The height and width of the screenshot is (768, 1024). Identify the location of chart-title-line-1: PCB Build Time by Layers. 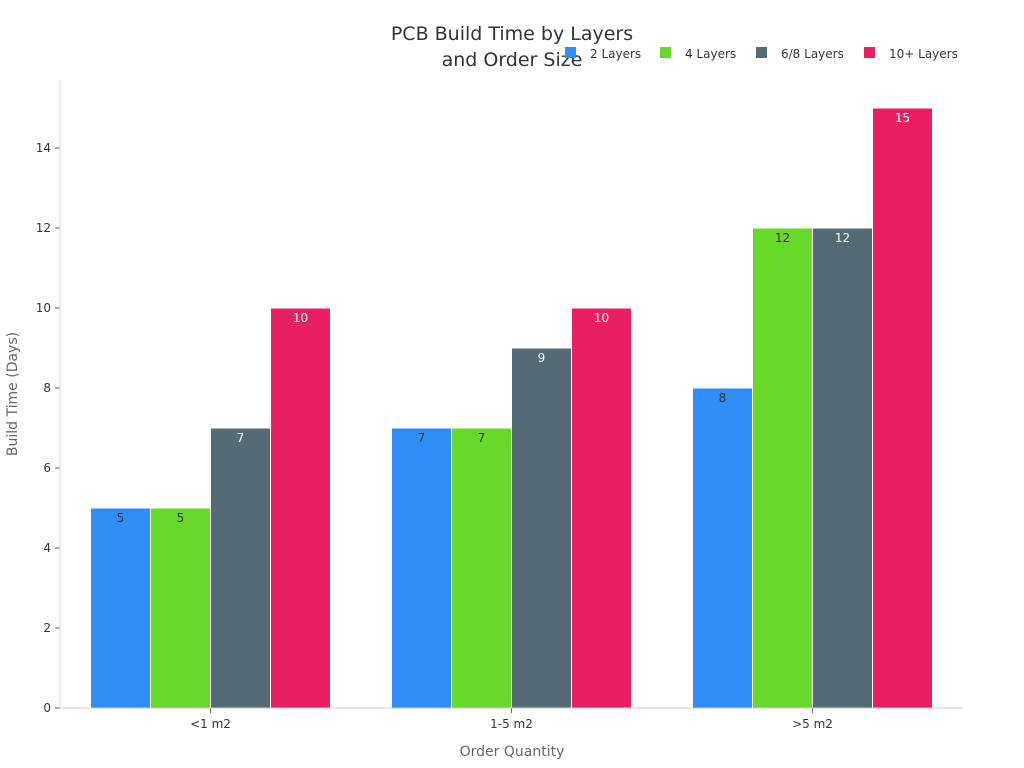
(512, 34).